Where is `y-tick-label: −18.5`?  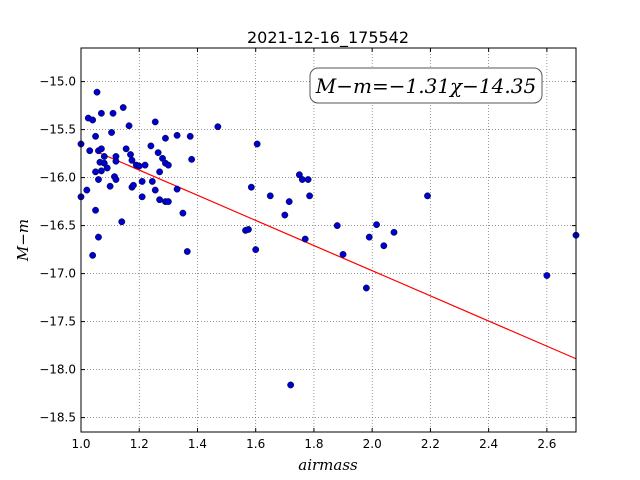
y-tick-label: −18.5 is located at coordinates (57, 418).